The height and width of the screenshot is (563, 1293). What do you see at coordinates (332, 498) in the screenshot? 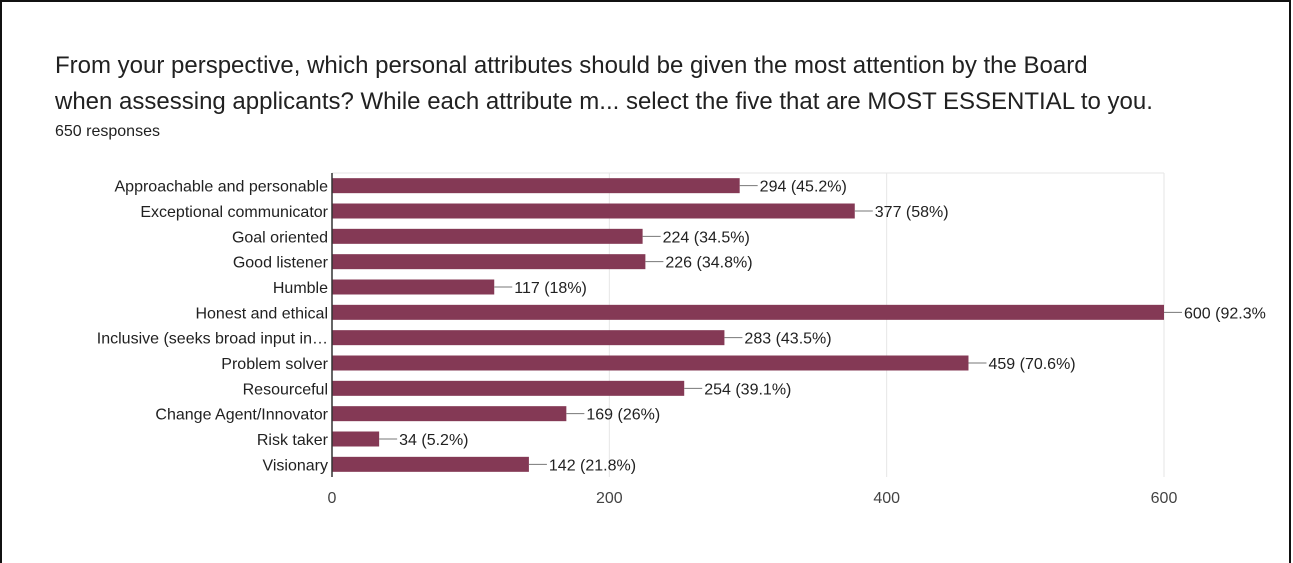
I see `x-tick-label: 0` at bounding box center [332, 498].